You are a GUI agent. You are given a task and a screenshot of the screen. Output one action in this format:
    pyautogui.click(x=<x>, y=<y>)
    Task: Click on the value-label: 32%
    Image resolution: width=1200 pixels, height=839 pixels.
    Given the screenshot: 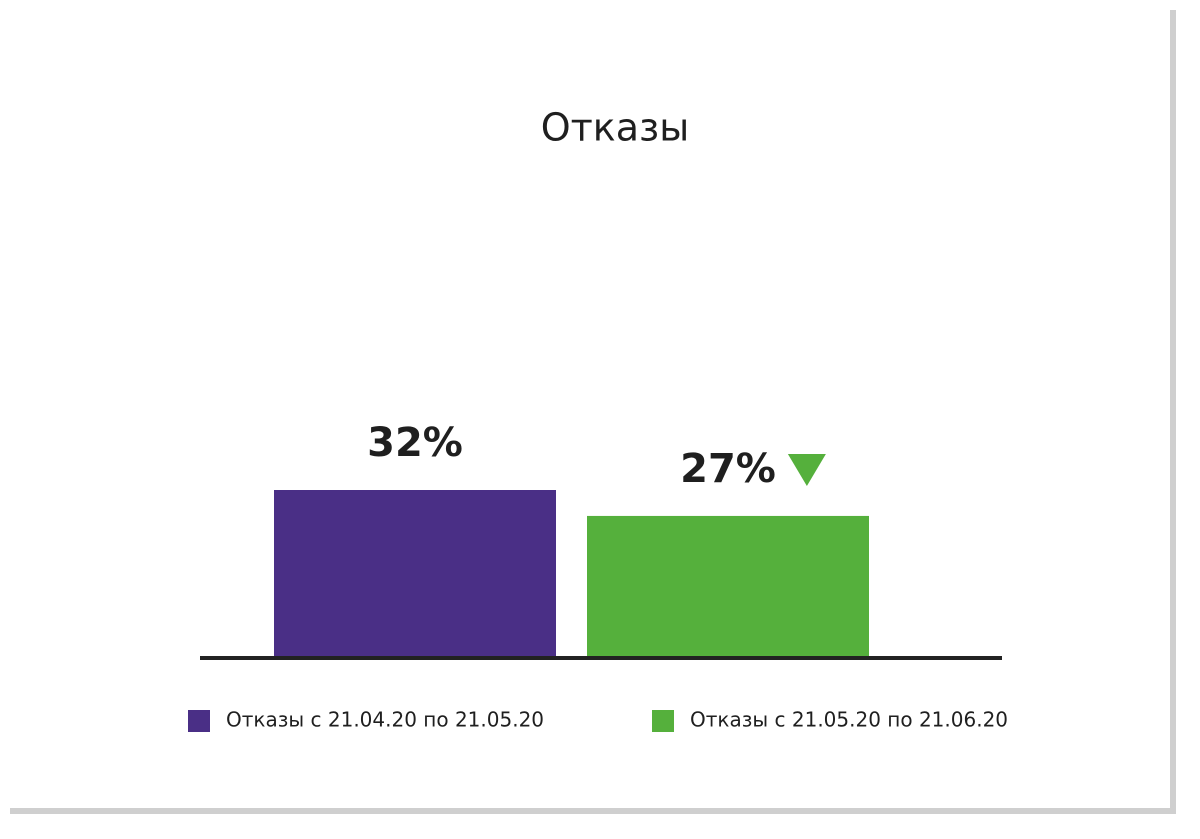 What is the action you would take?
    pyautogui.click(x=415, y=443)
    